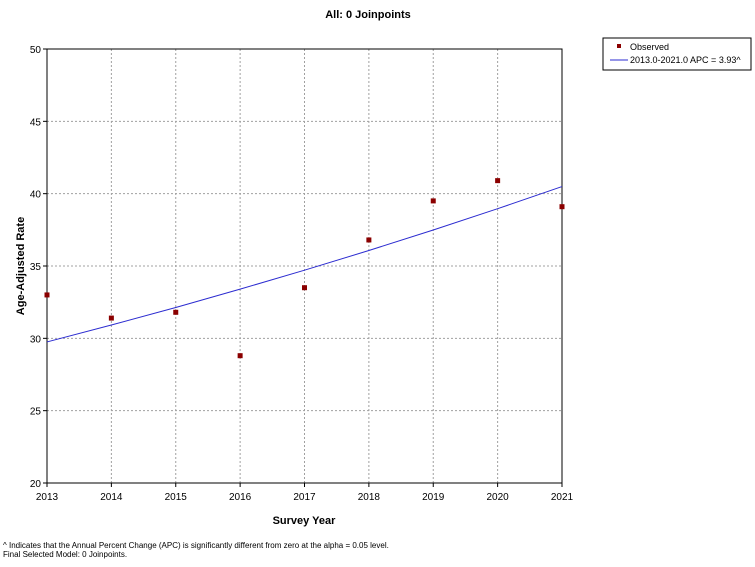 The image size is (755, 567). What do you see at coordinates (369, 497) in the screenshot?
I see `x-tick-label: 2018` at bounding box center [369, 497].